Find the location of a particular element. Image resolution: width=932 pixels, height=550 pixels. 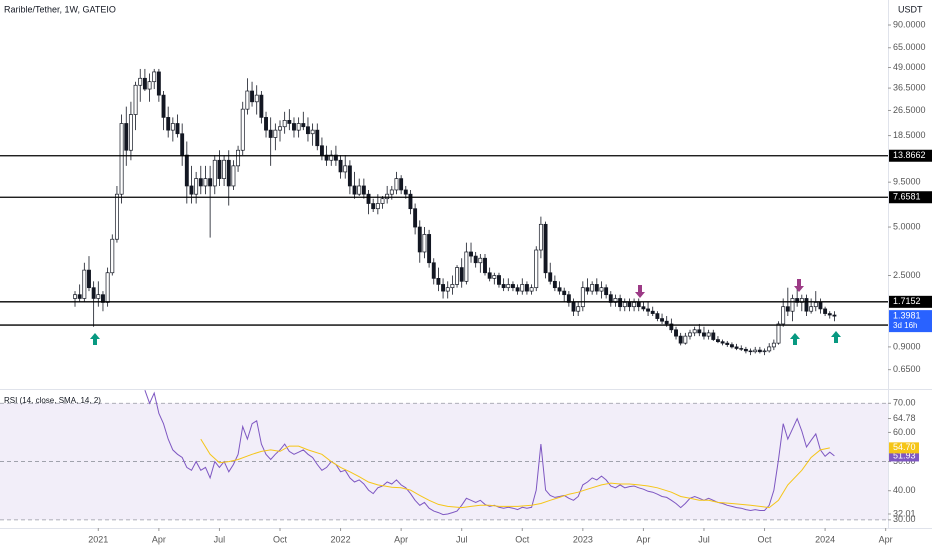

x-tick-label: 2023 is located at coordinates (583, 539).